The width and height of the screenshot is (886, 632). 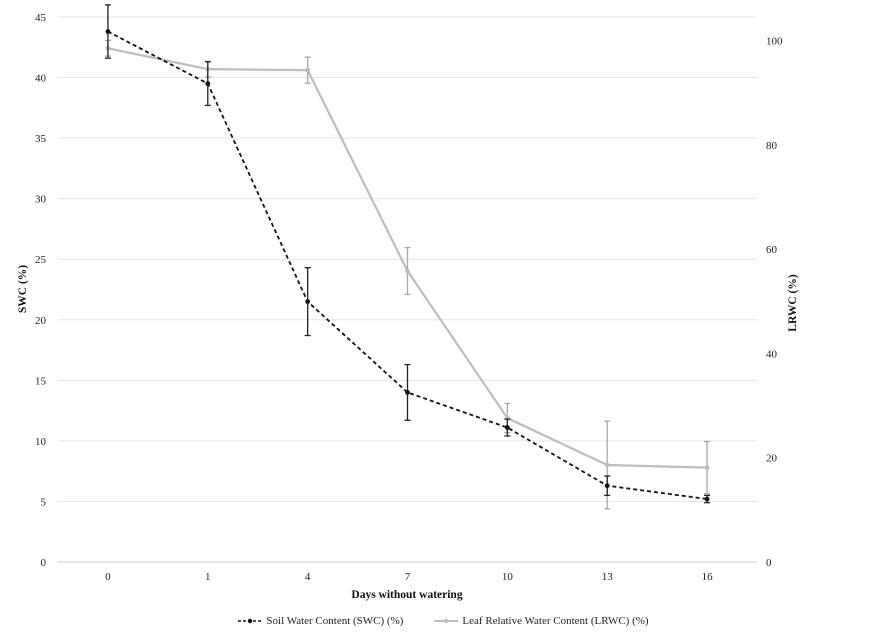 I want to click on y-left-tick-label: 40, so click(x=41, y=79).